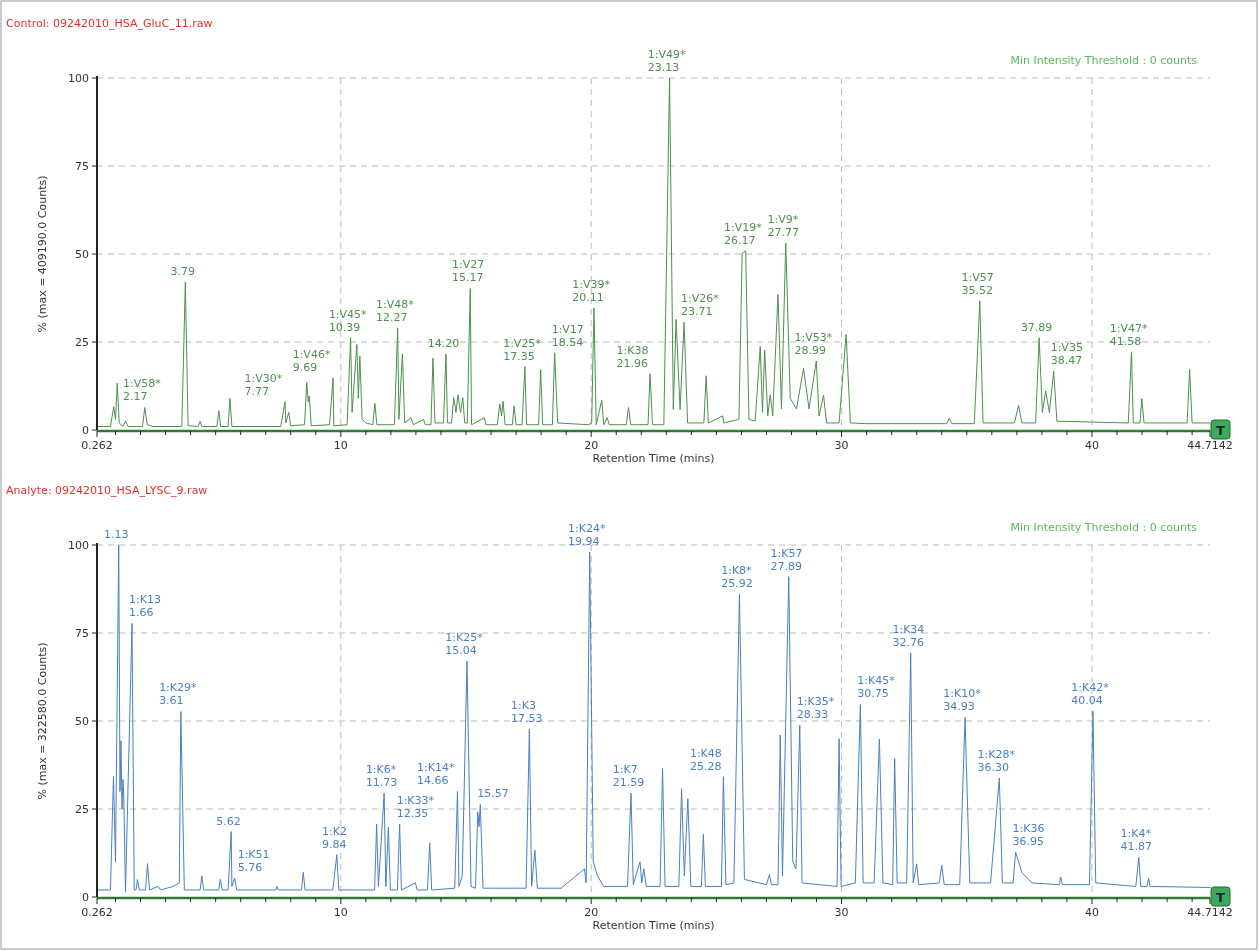  Describe the element at coordinates (464, 644) in the screenshot. I see `annotation: 1:K25* 15.04` at that location.